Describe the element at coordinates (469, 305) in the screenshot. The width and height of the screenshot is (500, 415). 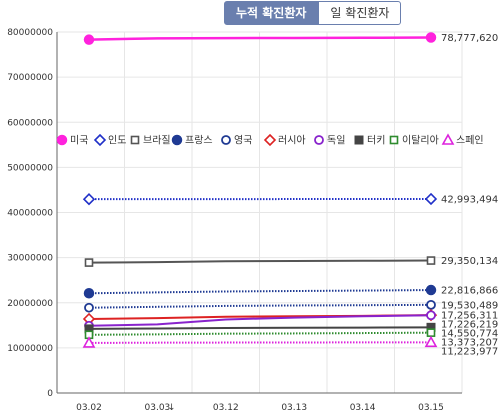
I see `end-value-label: 19,530,489` at that location.